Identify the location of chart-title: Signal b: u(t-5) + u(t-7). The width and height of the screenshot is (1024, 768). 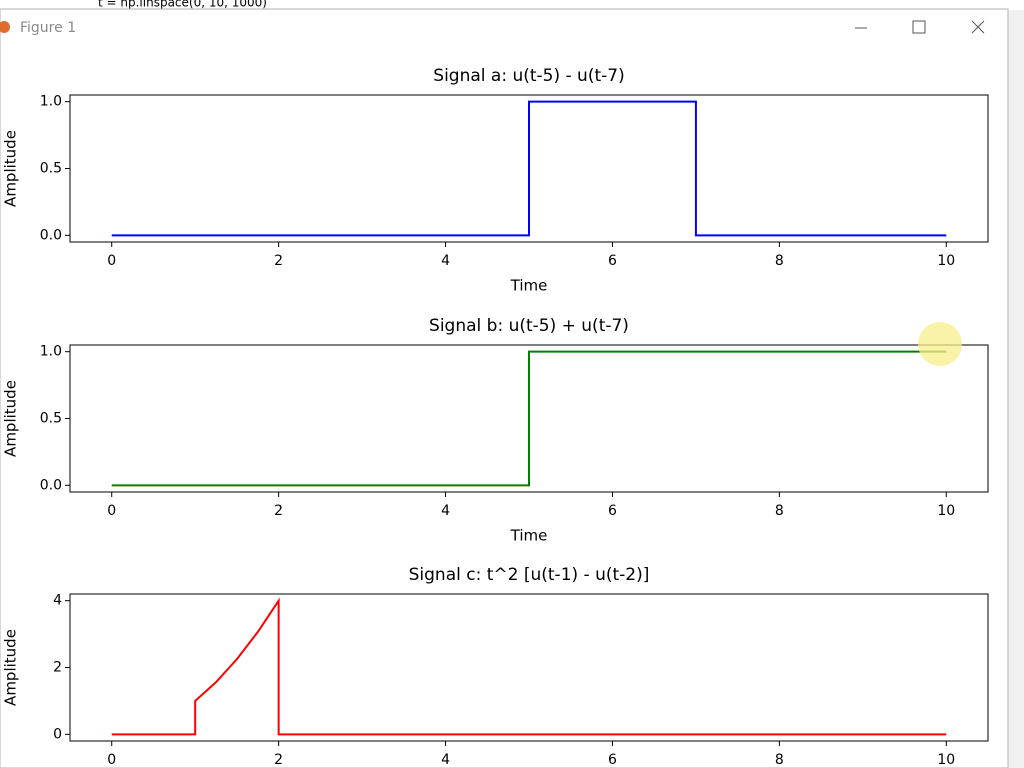
(529, 326).